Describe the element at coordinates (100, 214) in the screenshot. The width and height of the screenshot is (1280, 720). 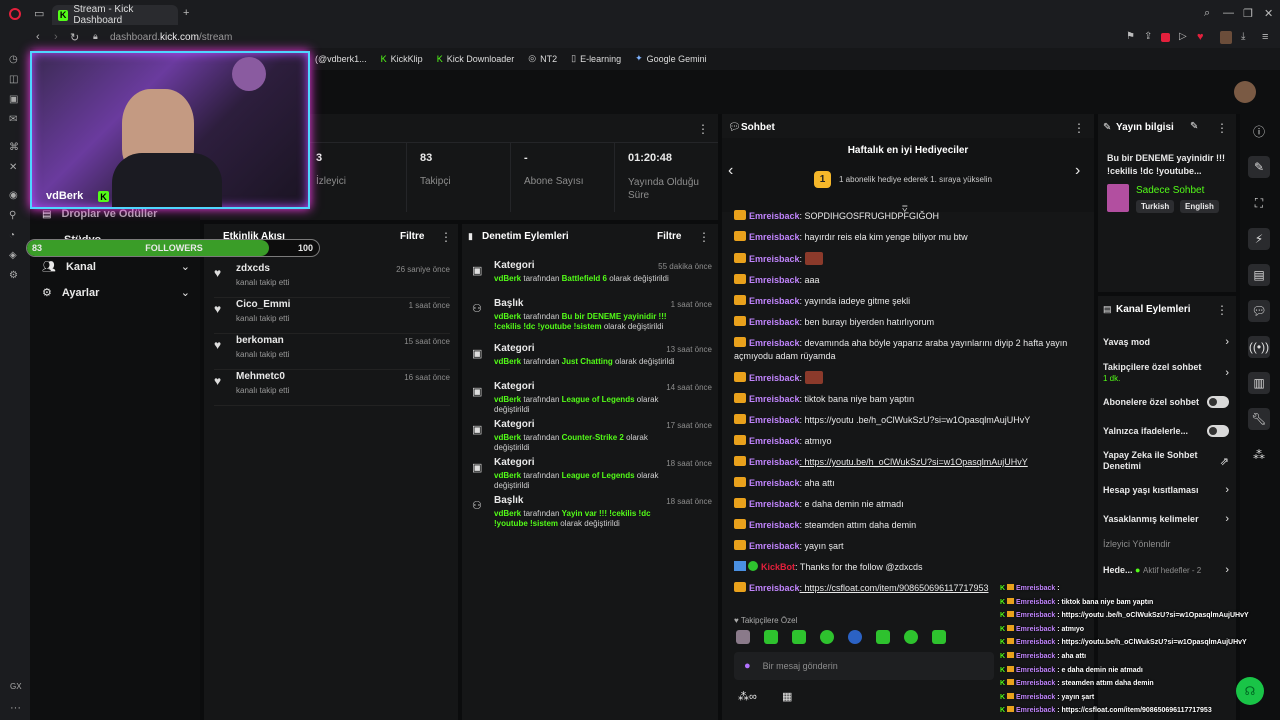
I see `nav-item-drops: ▤ Droplar ve Ödüller` at that location.